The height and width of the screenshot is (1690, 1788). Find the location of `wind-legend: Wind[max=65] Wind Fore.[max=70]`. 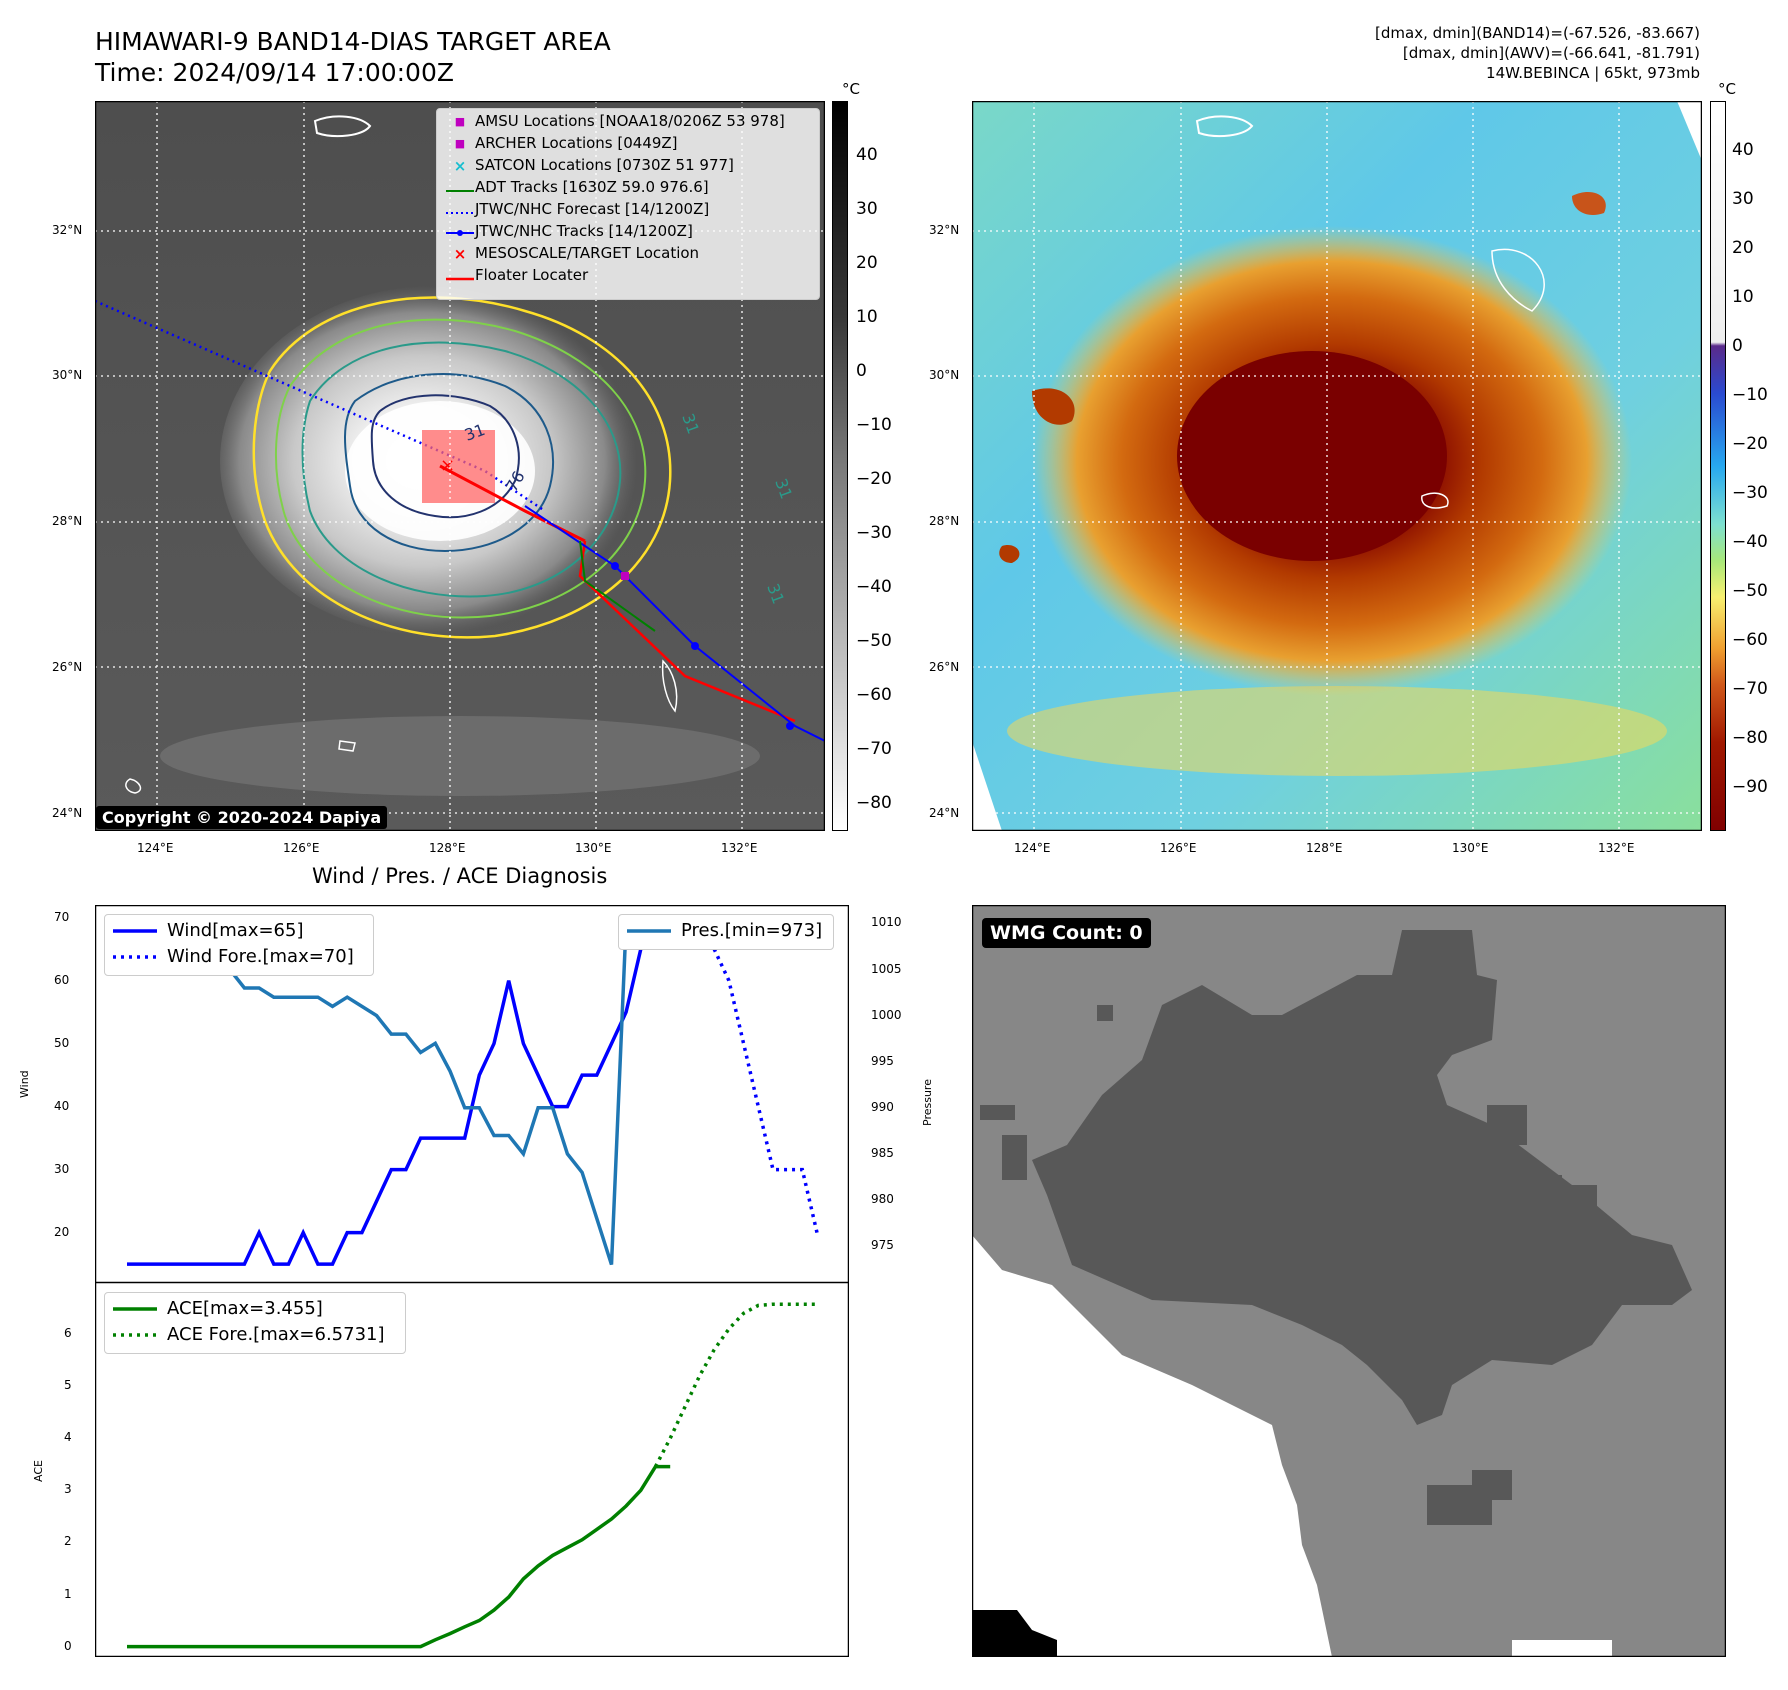

wind-legend: Wind[max=65] Wind Fore.[max=70] is located at coordinates (239, 945).